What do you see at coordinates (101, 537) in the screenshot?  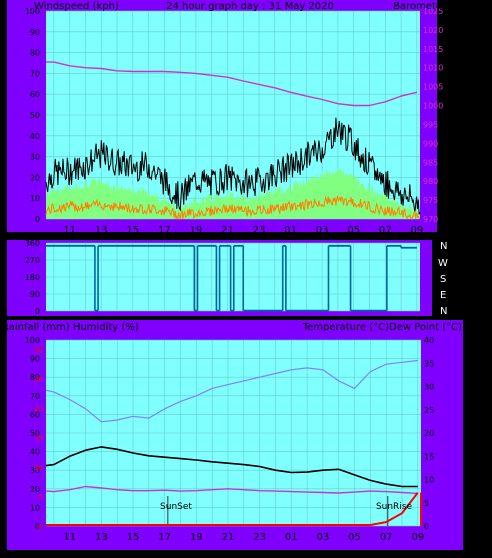 I see `lower-x-tick: 13` at bounding box center [101, 537].